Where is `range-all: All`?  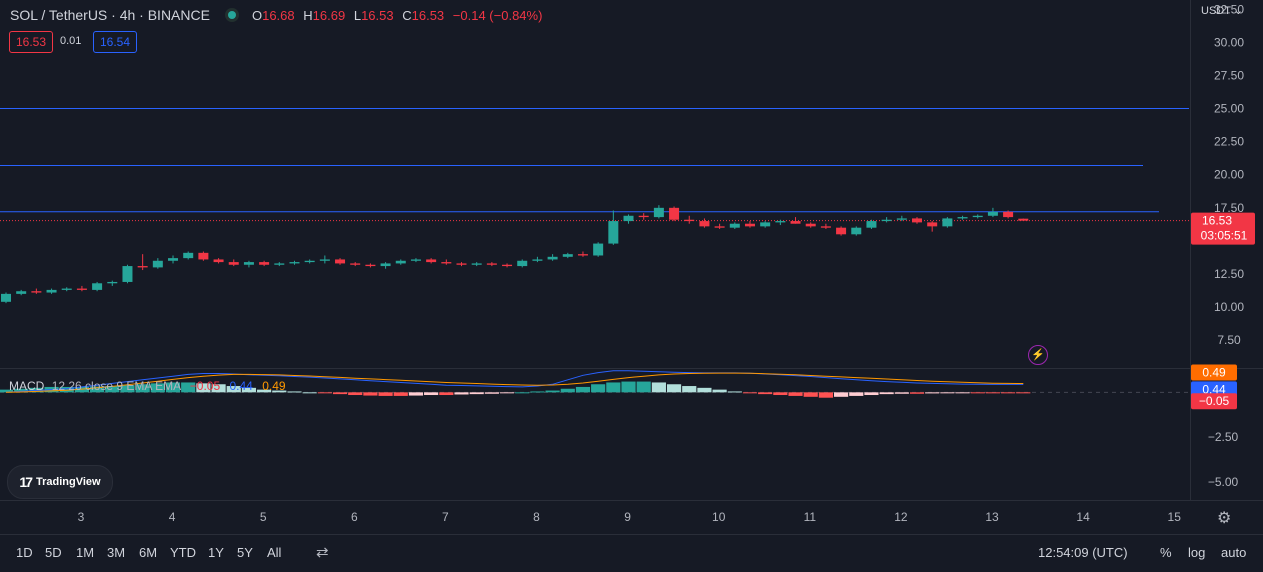 range-all: All is located at coordinates (274, 552).